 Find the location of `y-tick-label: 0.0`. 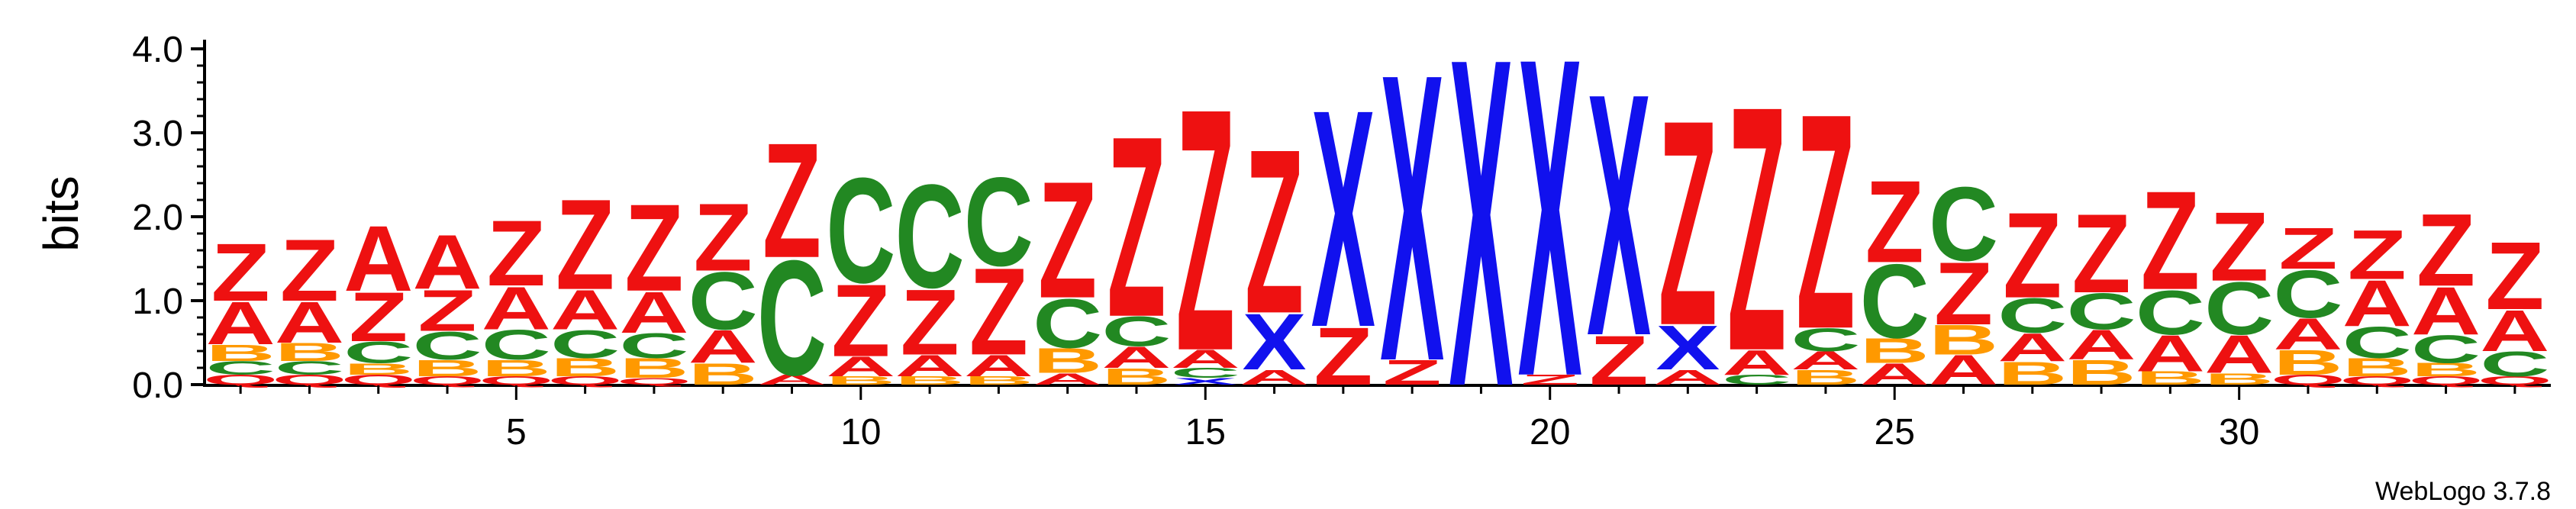

y-tick-label: 0.0 is located at coordinates (158, 386).